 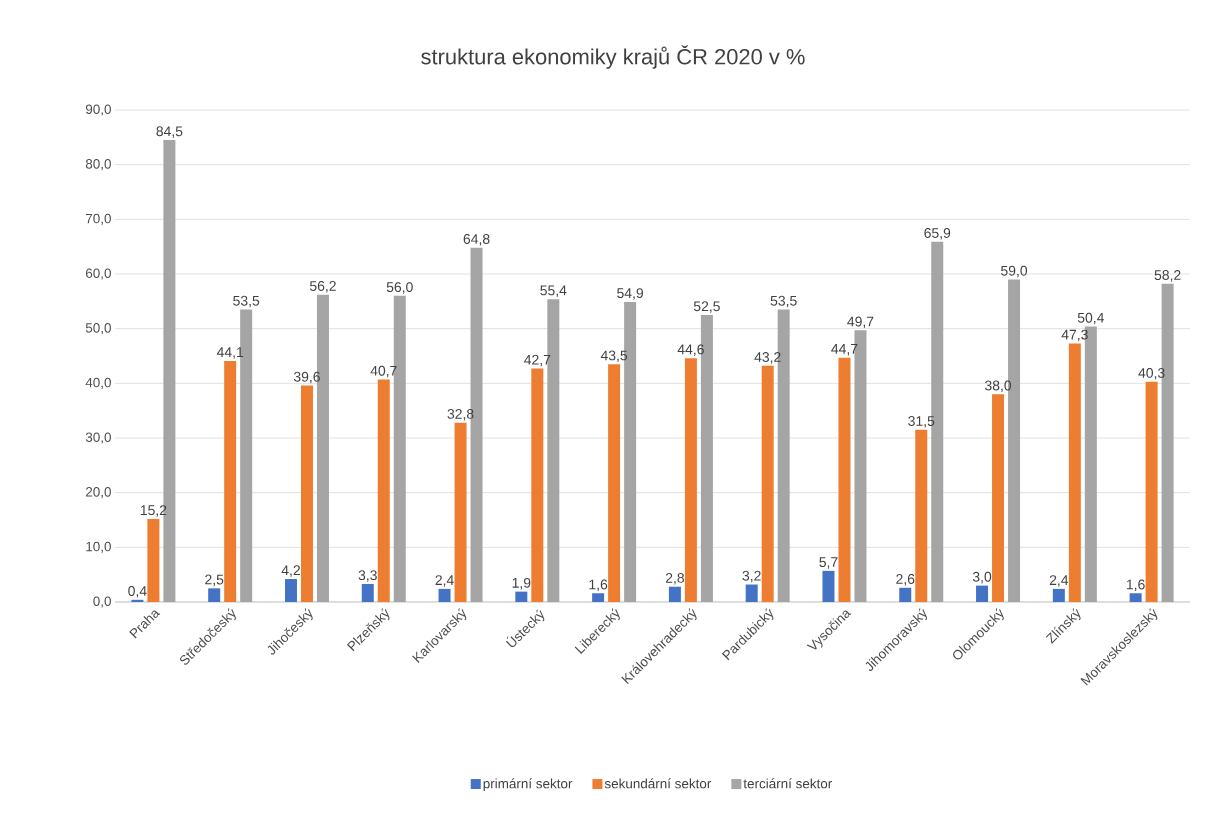 I want to click on data-label: 56,2, so click(x=322, y=287).